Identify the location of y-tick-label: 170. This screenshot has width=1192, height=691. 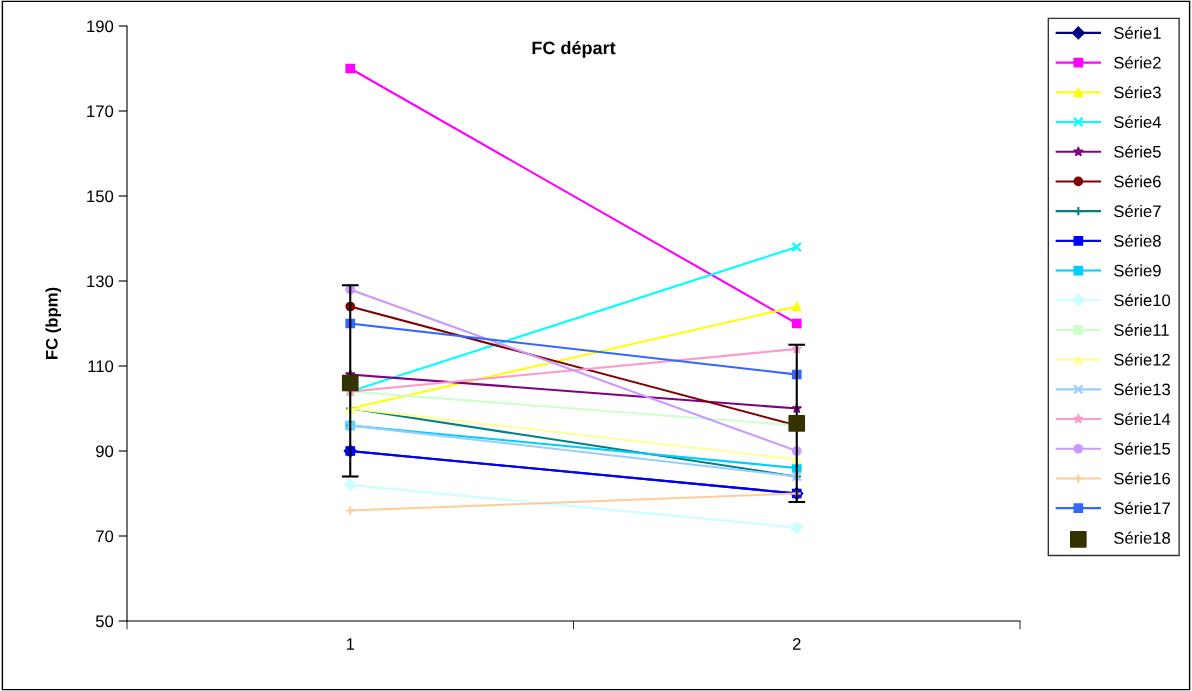
(100, 111).